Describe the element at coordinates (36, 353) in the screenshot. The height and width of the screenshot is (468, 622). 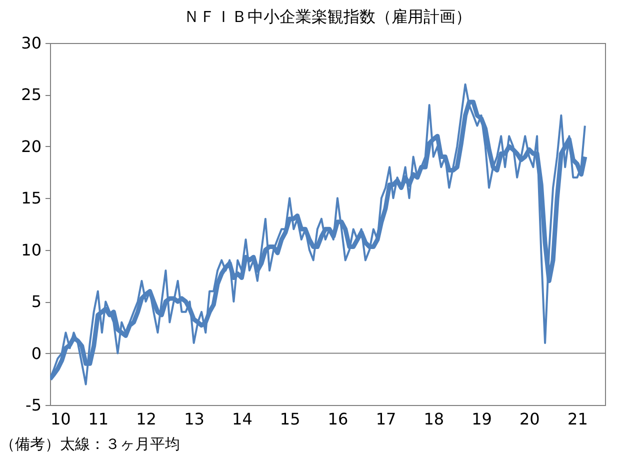
I see `y-tick-label: 0` at that location.